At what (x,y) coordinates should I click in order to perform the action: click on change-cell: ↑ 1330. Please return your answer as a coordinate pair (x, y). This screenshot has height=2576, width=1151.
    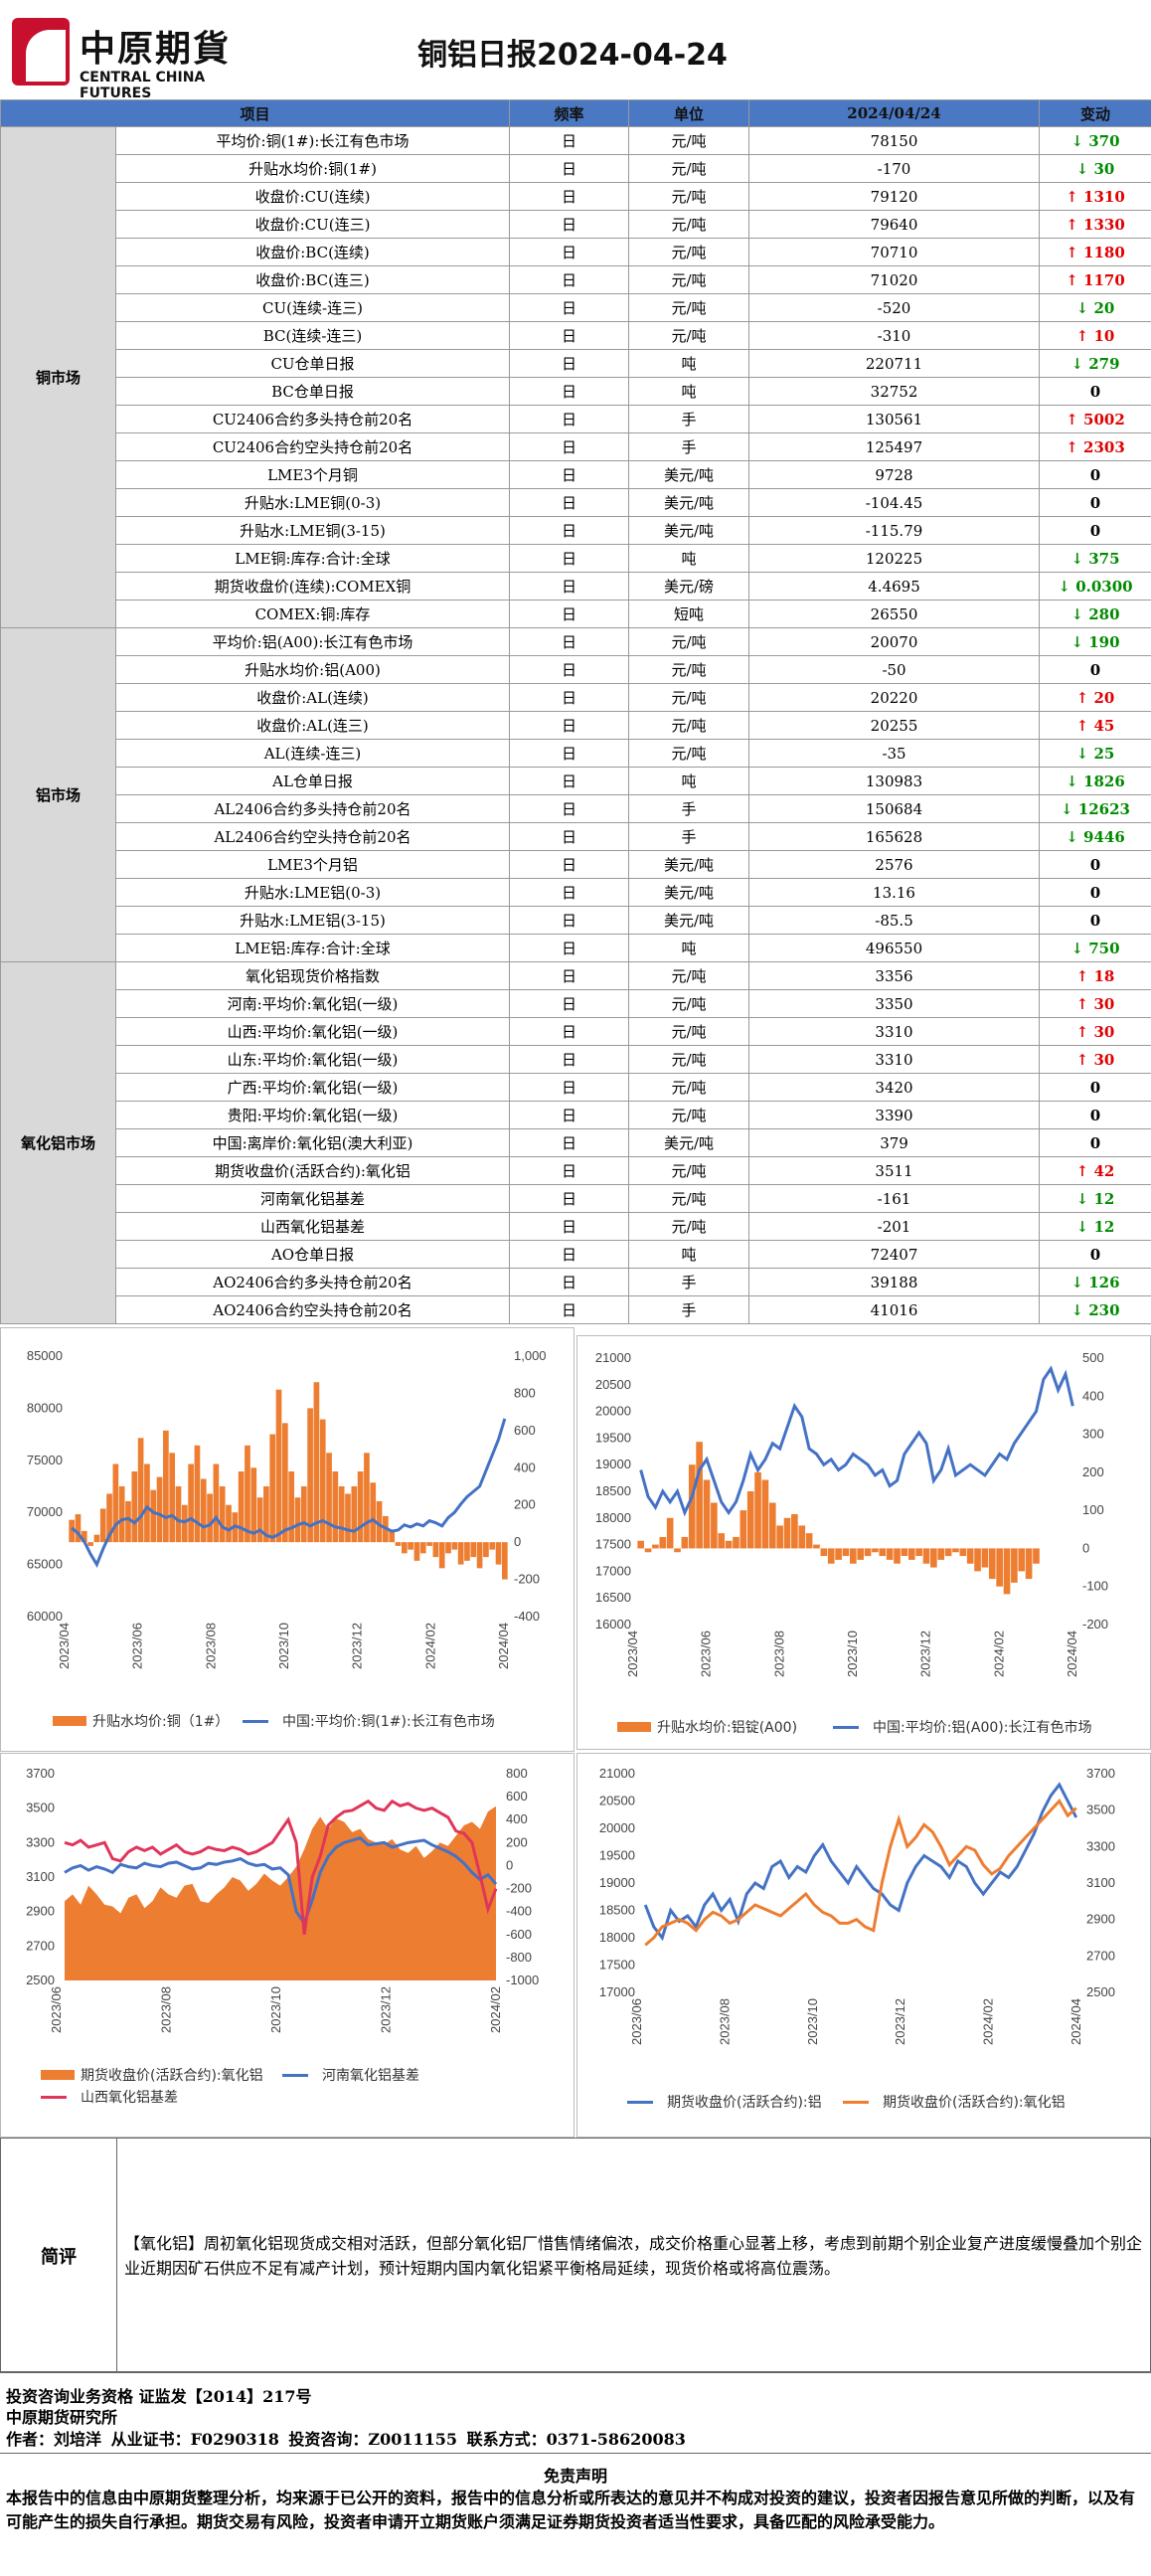
    Looking at the image, I should click on (1095, 225).